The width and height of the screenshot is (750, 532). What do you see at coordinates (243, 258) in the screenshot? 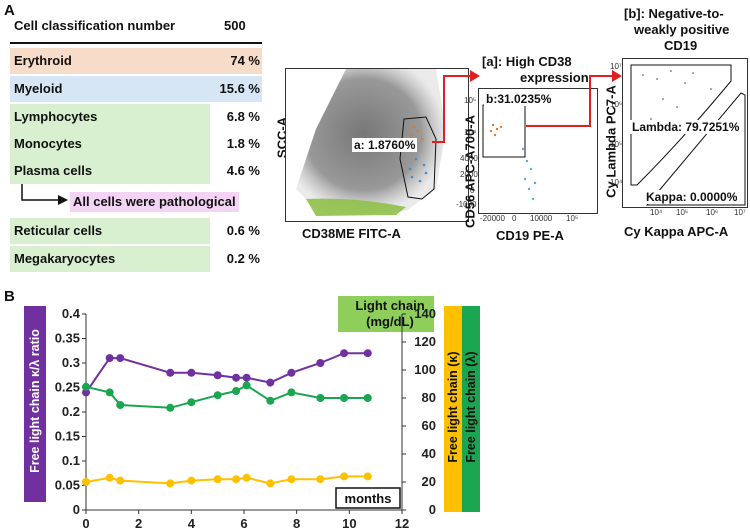
I see `row-value: 0.2 %` at bounding box center [243, 258].